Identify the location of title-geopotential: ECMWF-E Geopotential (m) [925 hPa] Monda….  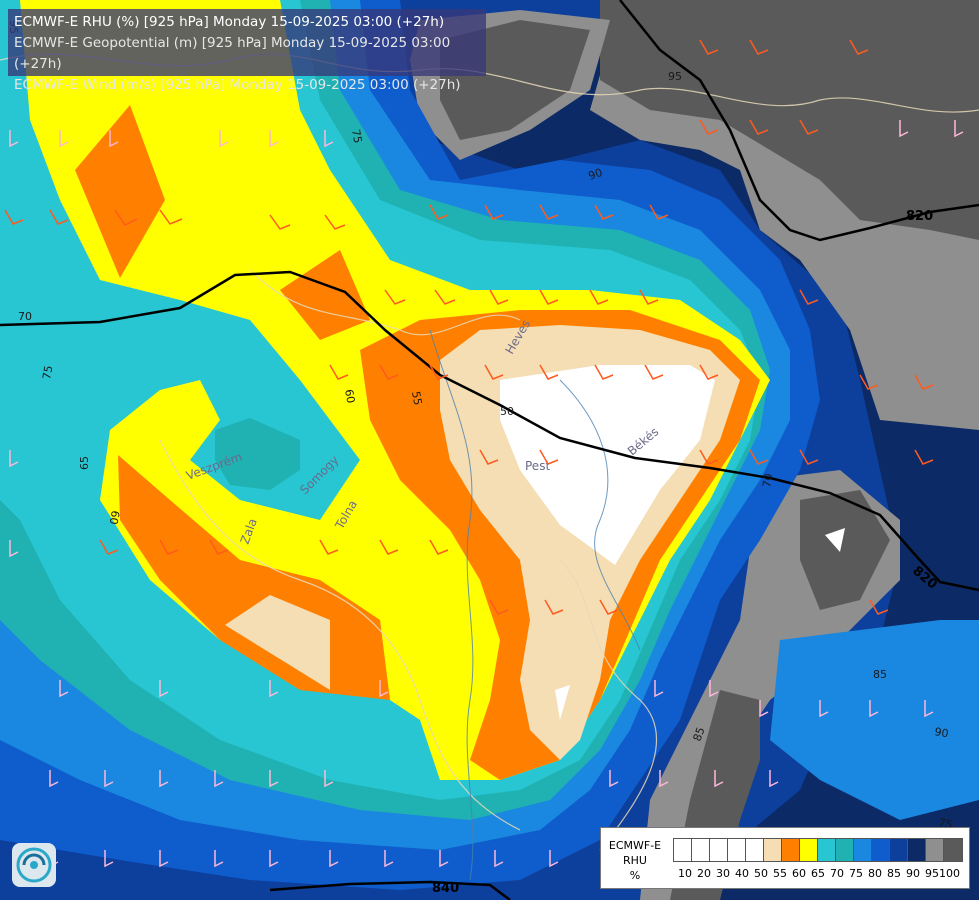
(232, 53).